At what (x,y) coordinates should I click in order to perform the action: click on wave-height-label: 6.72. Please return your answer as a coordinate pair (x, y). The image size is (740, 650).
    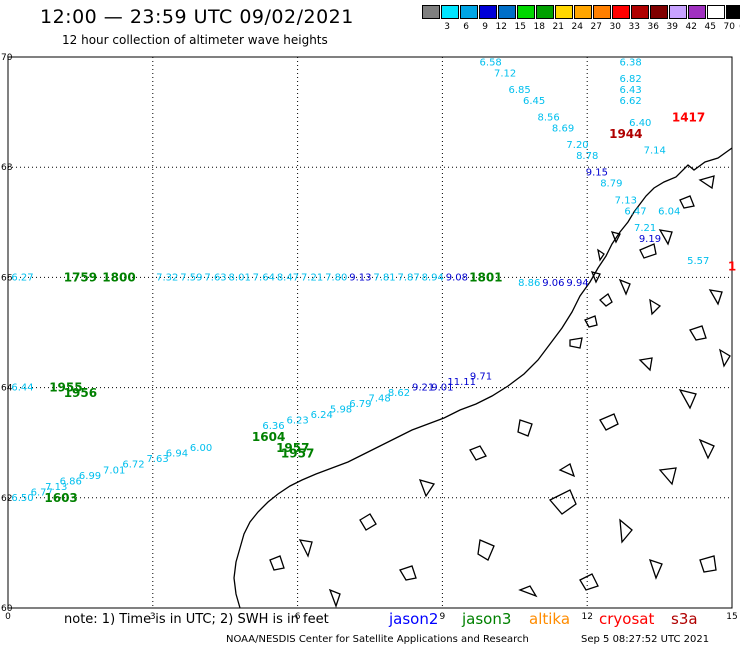
    Looking at the image, I should click on (133, 465).